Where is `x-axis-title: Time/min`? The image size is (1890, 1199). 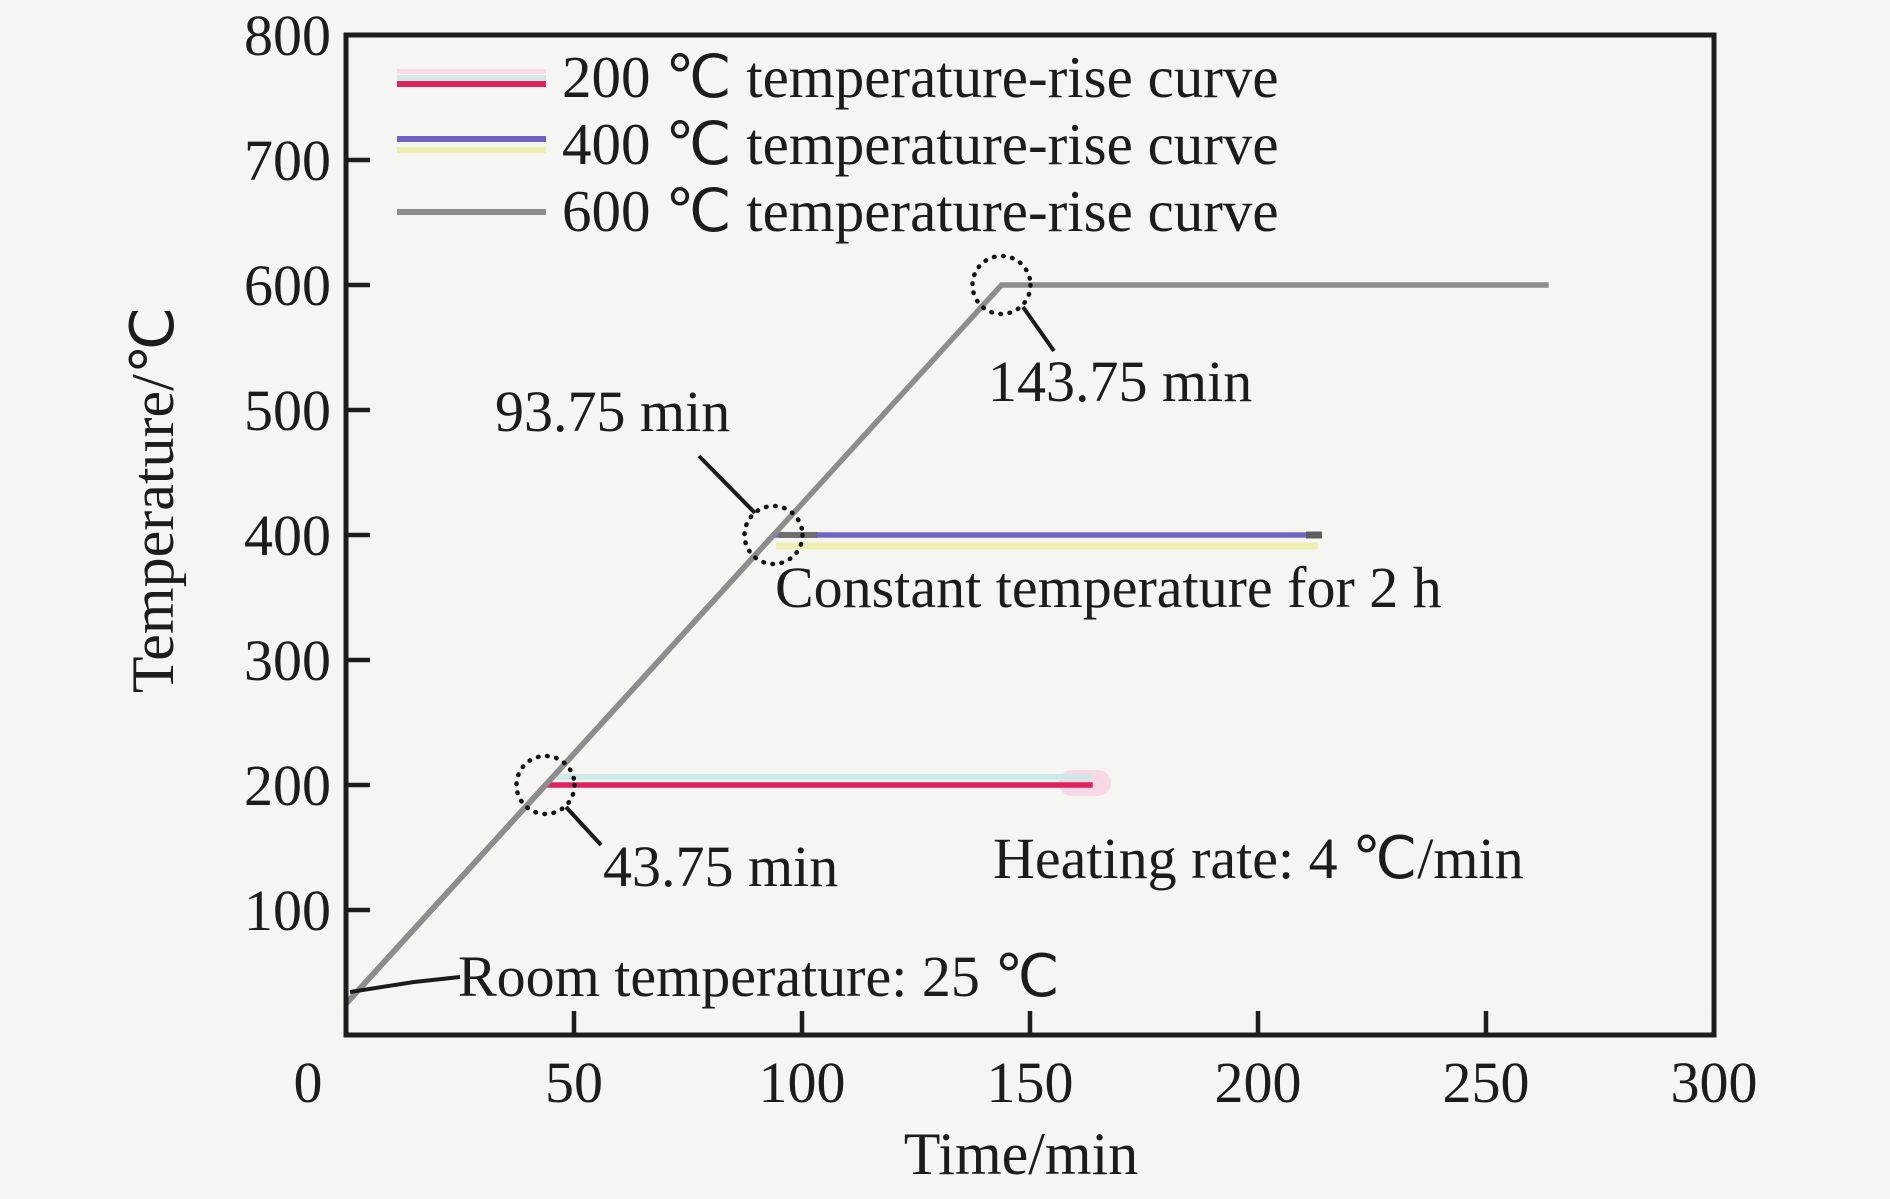 x-axis-title: Time/min is located at coordinates (1021, 1154).